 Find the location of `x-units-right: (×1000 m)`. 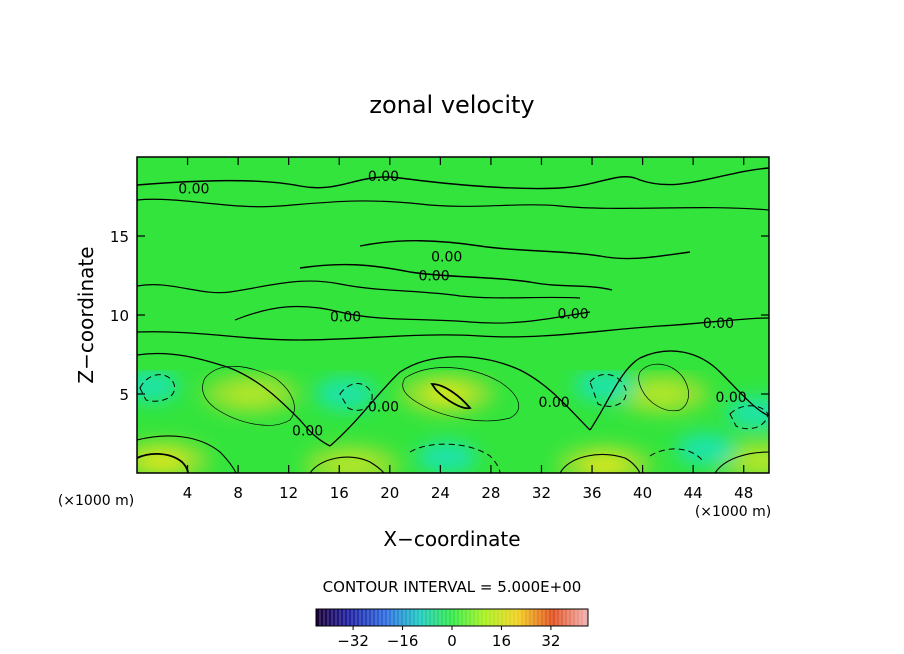

x-units-right: (×1000 m) is located at coordinates (733, 512).